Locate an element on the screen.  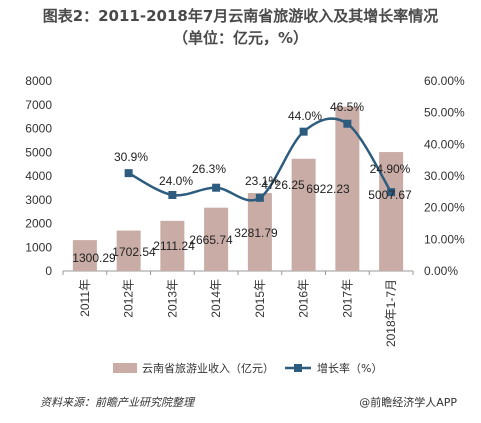
chart-subtitle: （单位：亿元，%） is located at coordinates (240, 38).